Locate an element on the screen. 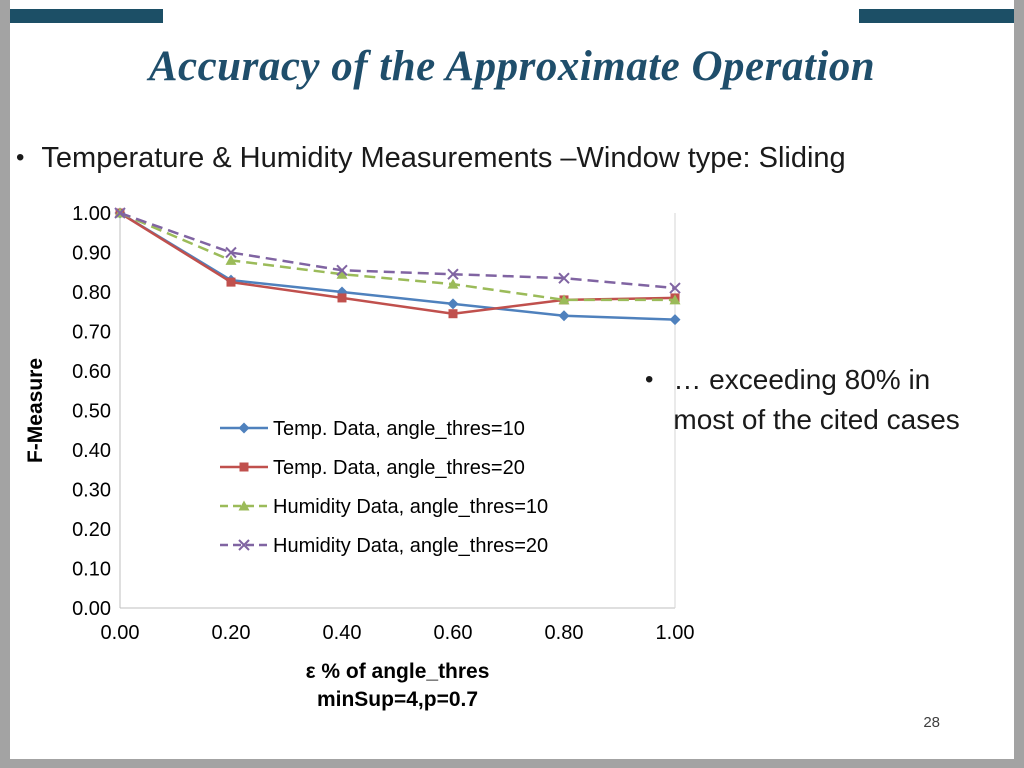  y-tick-label: 0.00 is located at coordinates (91, 609).